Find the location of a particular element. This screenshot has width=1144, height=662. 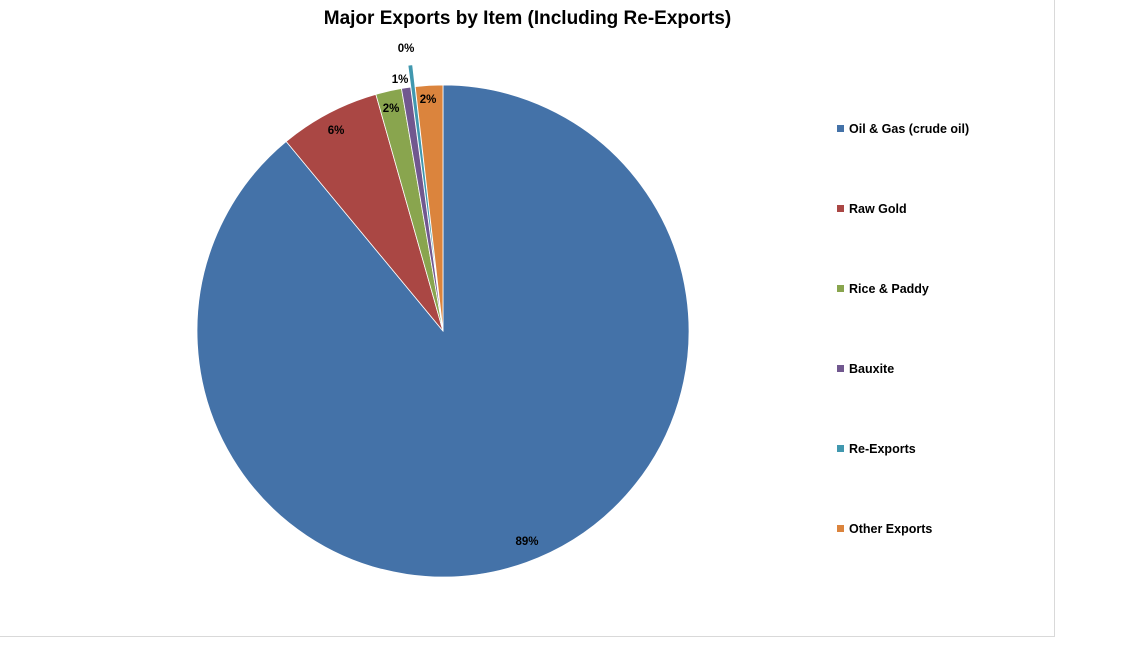

legend-item-rice-paddy: Rice & Paddy is located at coordinates (883, 289).